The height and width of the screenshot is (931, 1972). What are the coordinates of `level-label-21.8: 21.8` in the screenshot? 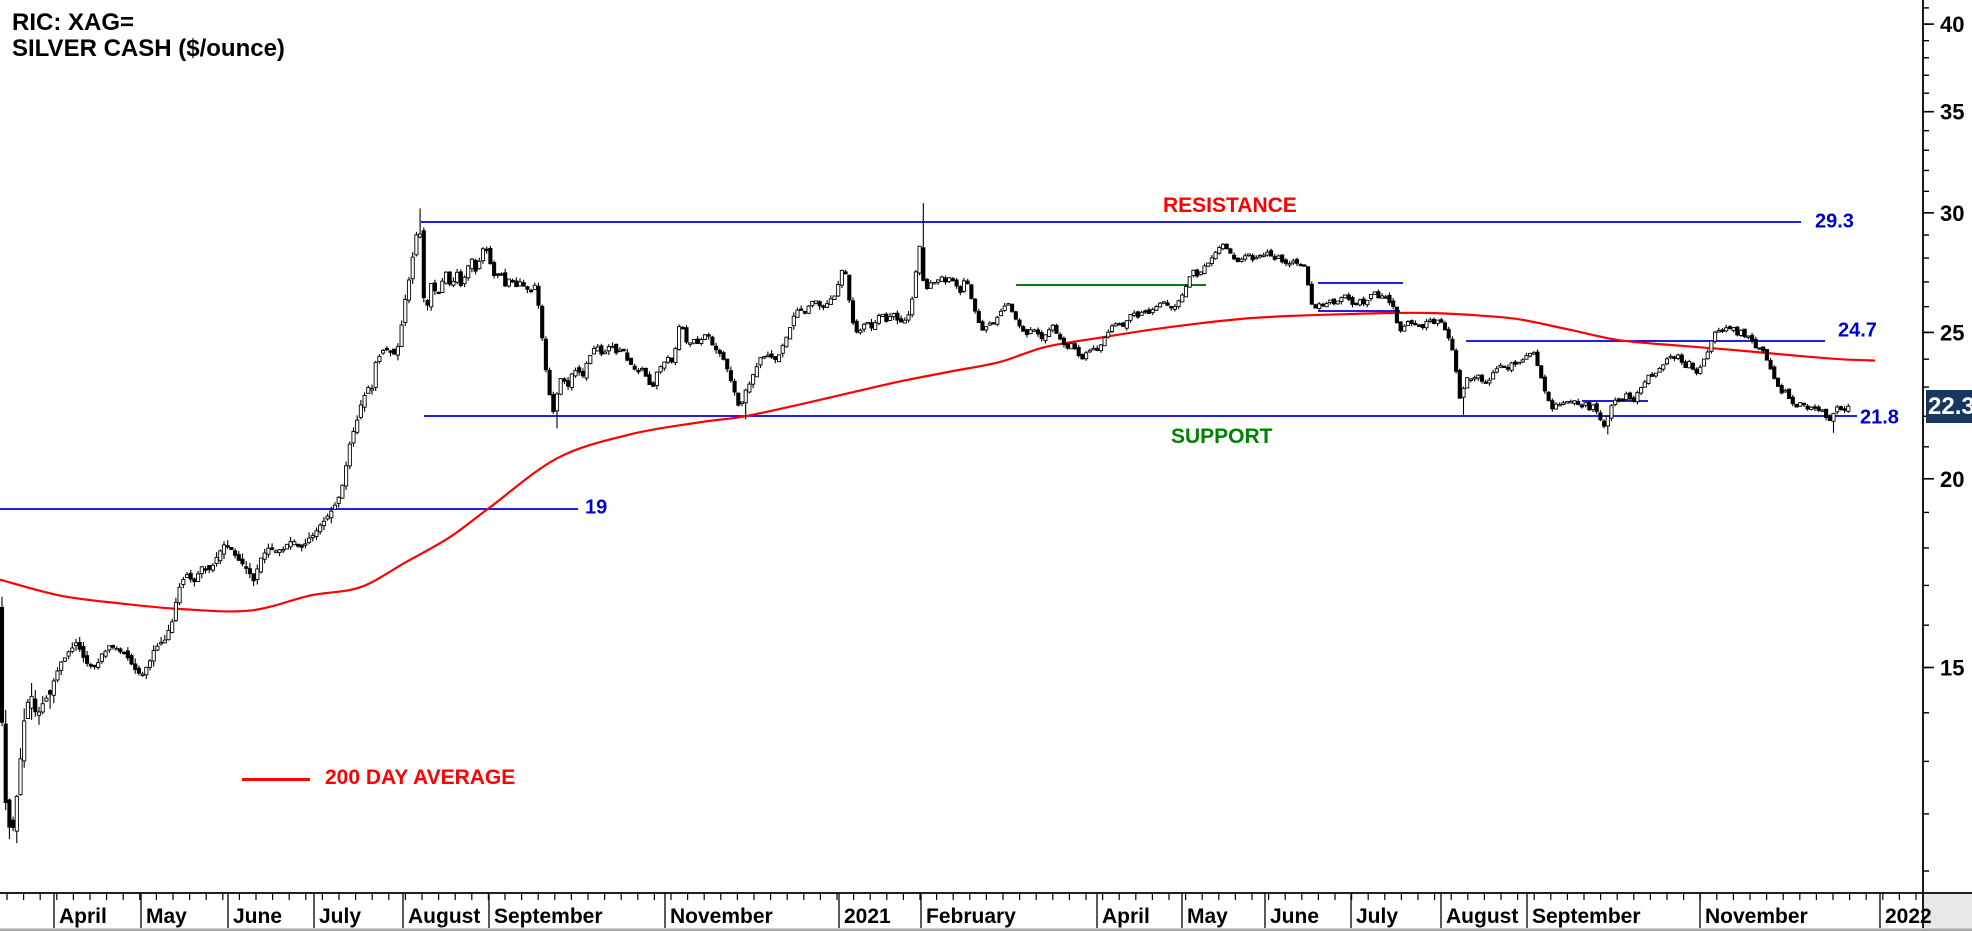 It's located at (1879, 417).